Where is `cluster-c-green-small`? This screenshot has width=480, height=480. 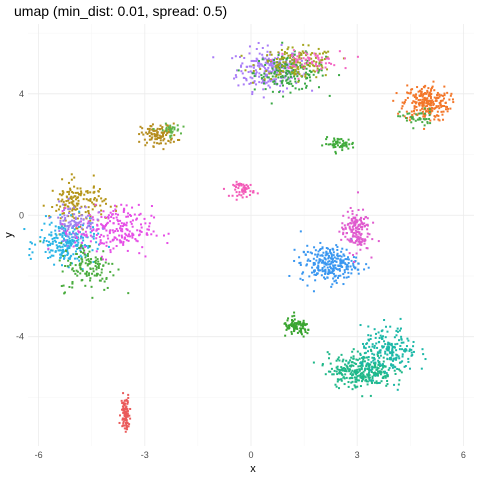 cluster-c-green-small is located at coordinates (338, 145).